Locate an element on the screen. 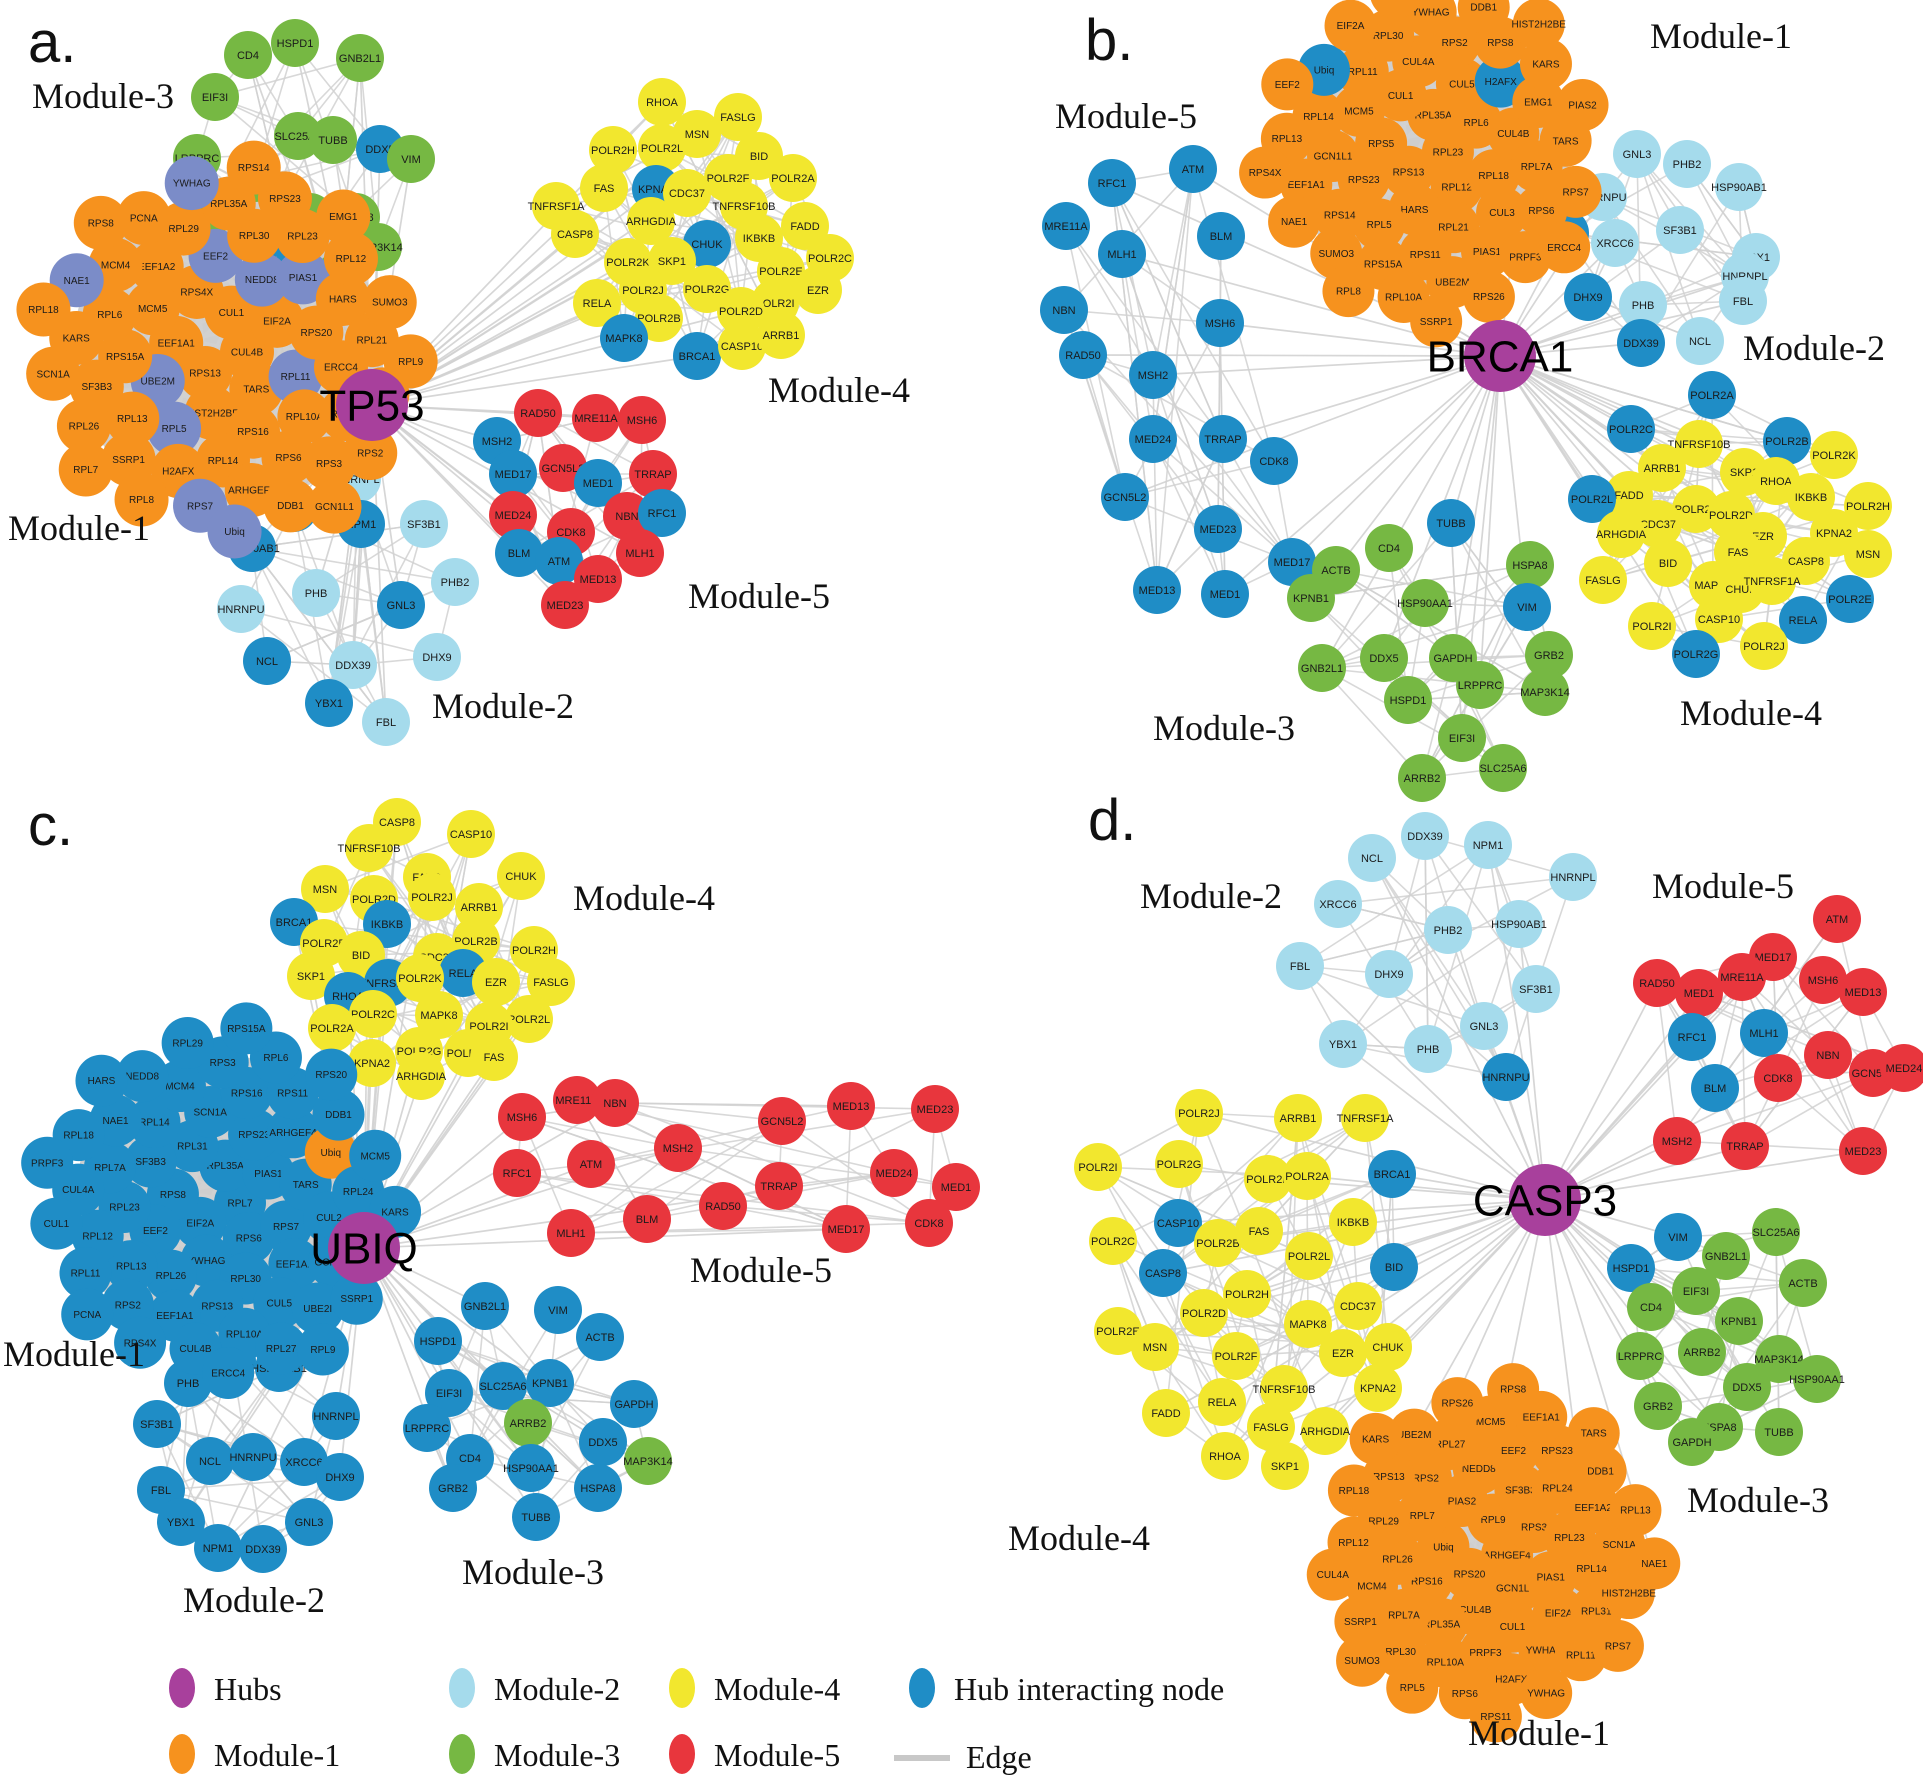 The image size is (1923, 1775). node-FAS is located at coordinates (1738, 552).